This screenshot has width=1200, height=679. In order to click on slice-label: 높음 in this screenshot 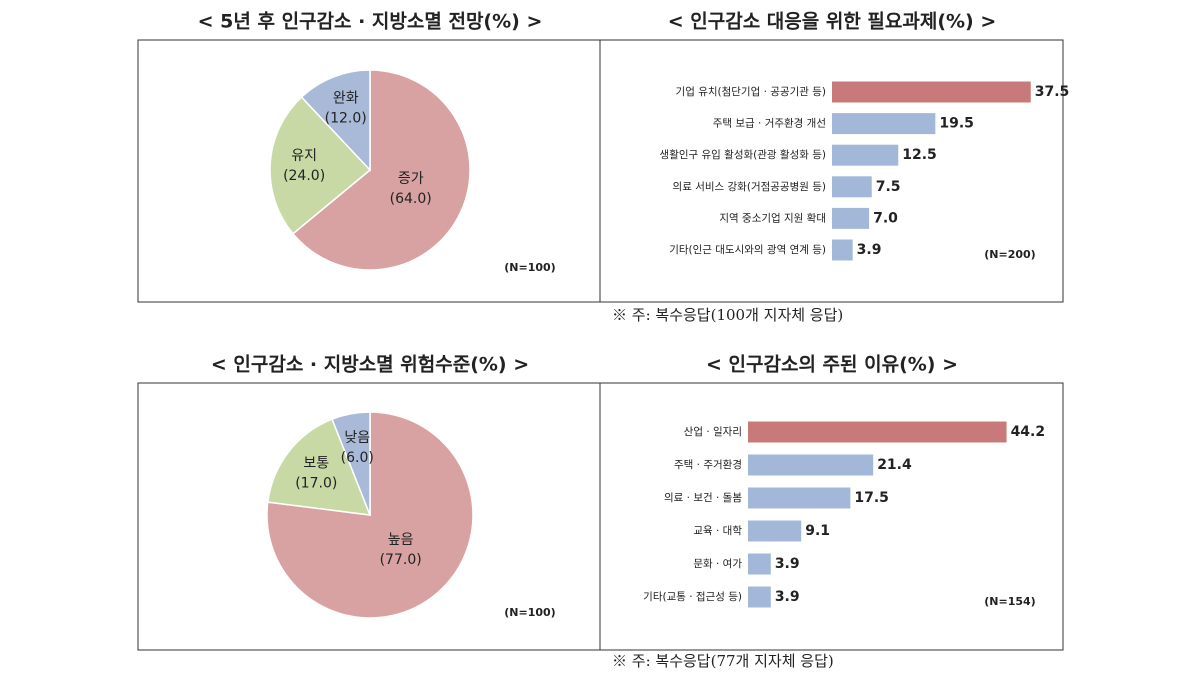, I will do `click(401, 540)`.